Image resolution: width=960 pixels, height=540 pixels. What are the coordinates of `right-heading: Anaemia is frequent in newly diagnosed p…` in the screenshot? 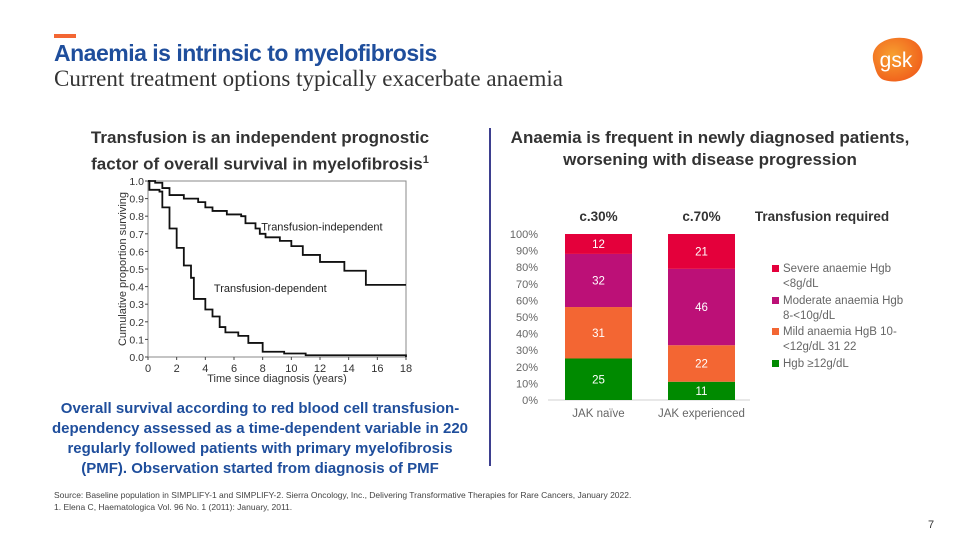 It's located at (710, 148).